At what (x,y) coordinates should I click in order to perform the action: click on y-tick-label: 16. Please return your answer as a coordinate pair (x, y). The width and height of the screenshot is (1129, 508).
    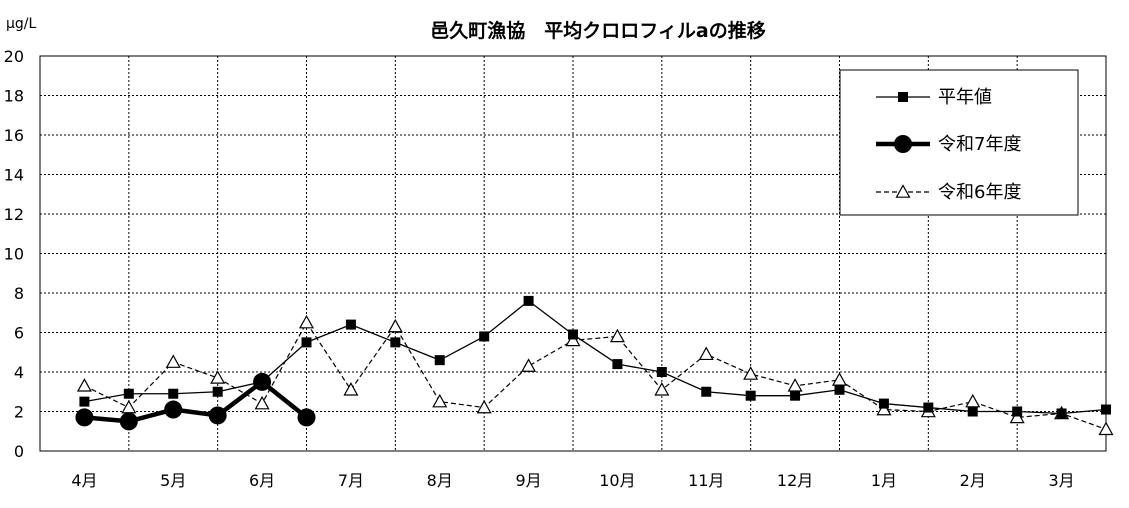
    Looking at the image, I should click on (14, 135).